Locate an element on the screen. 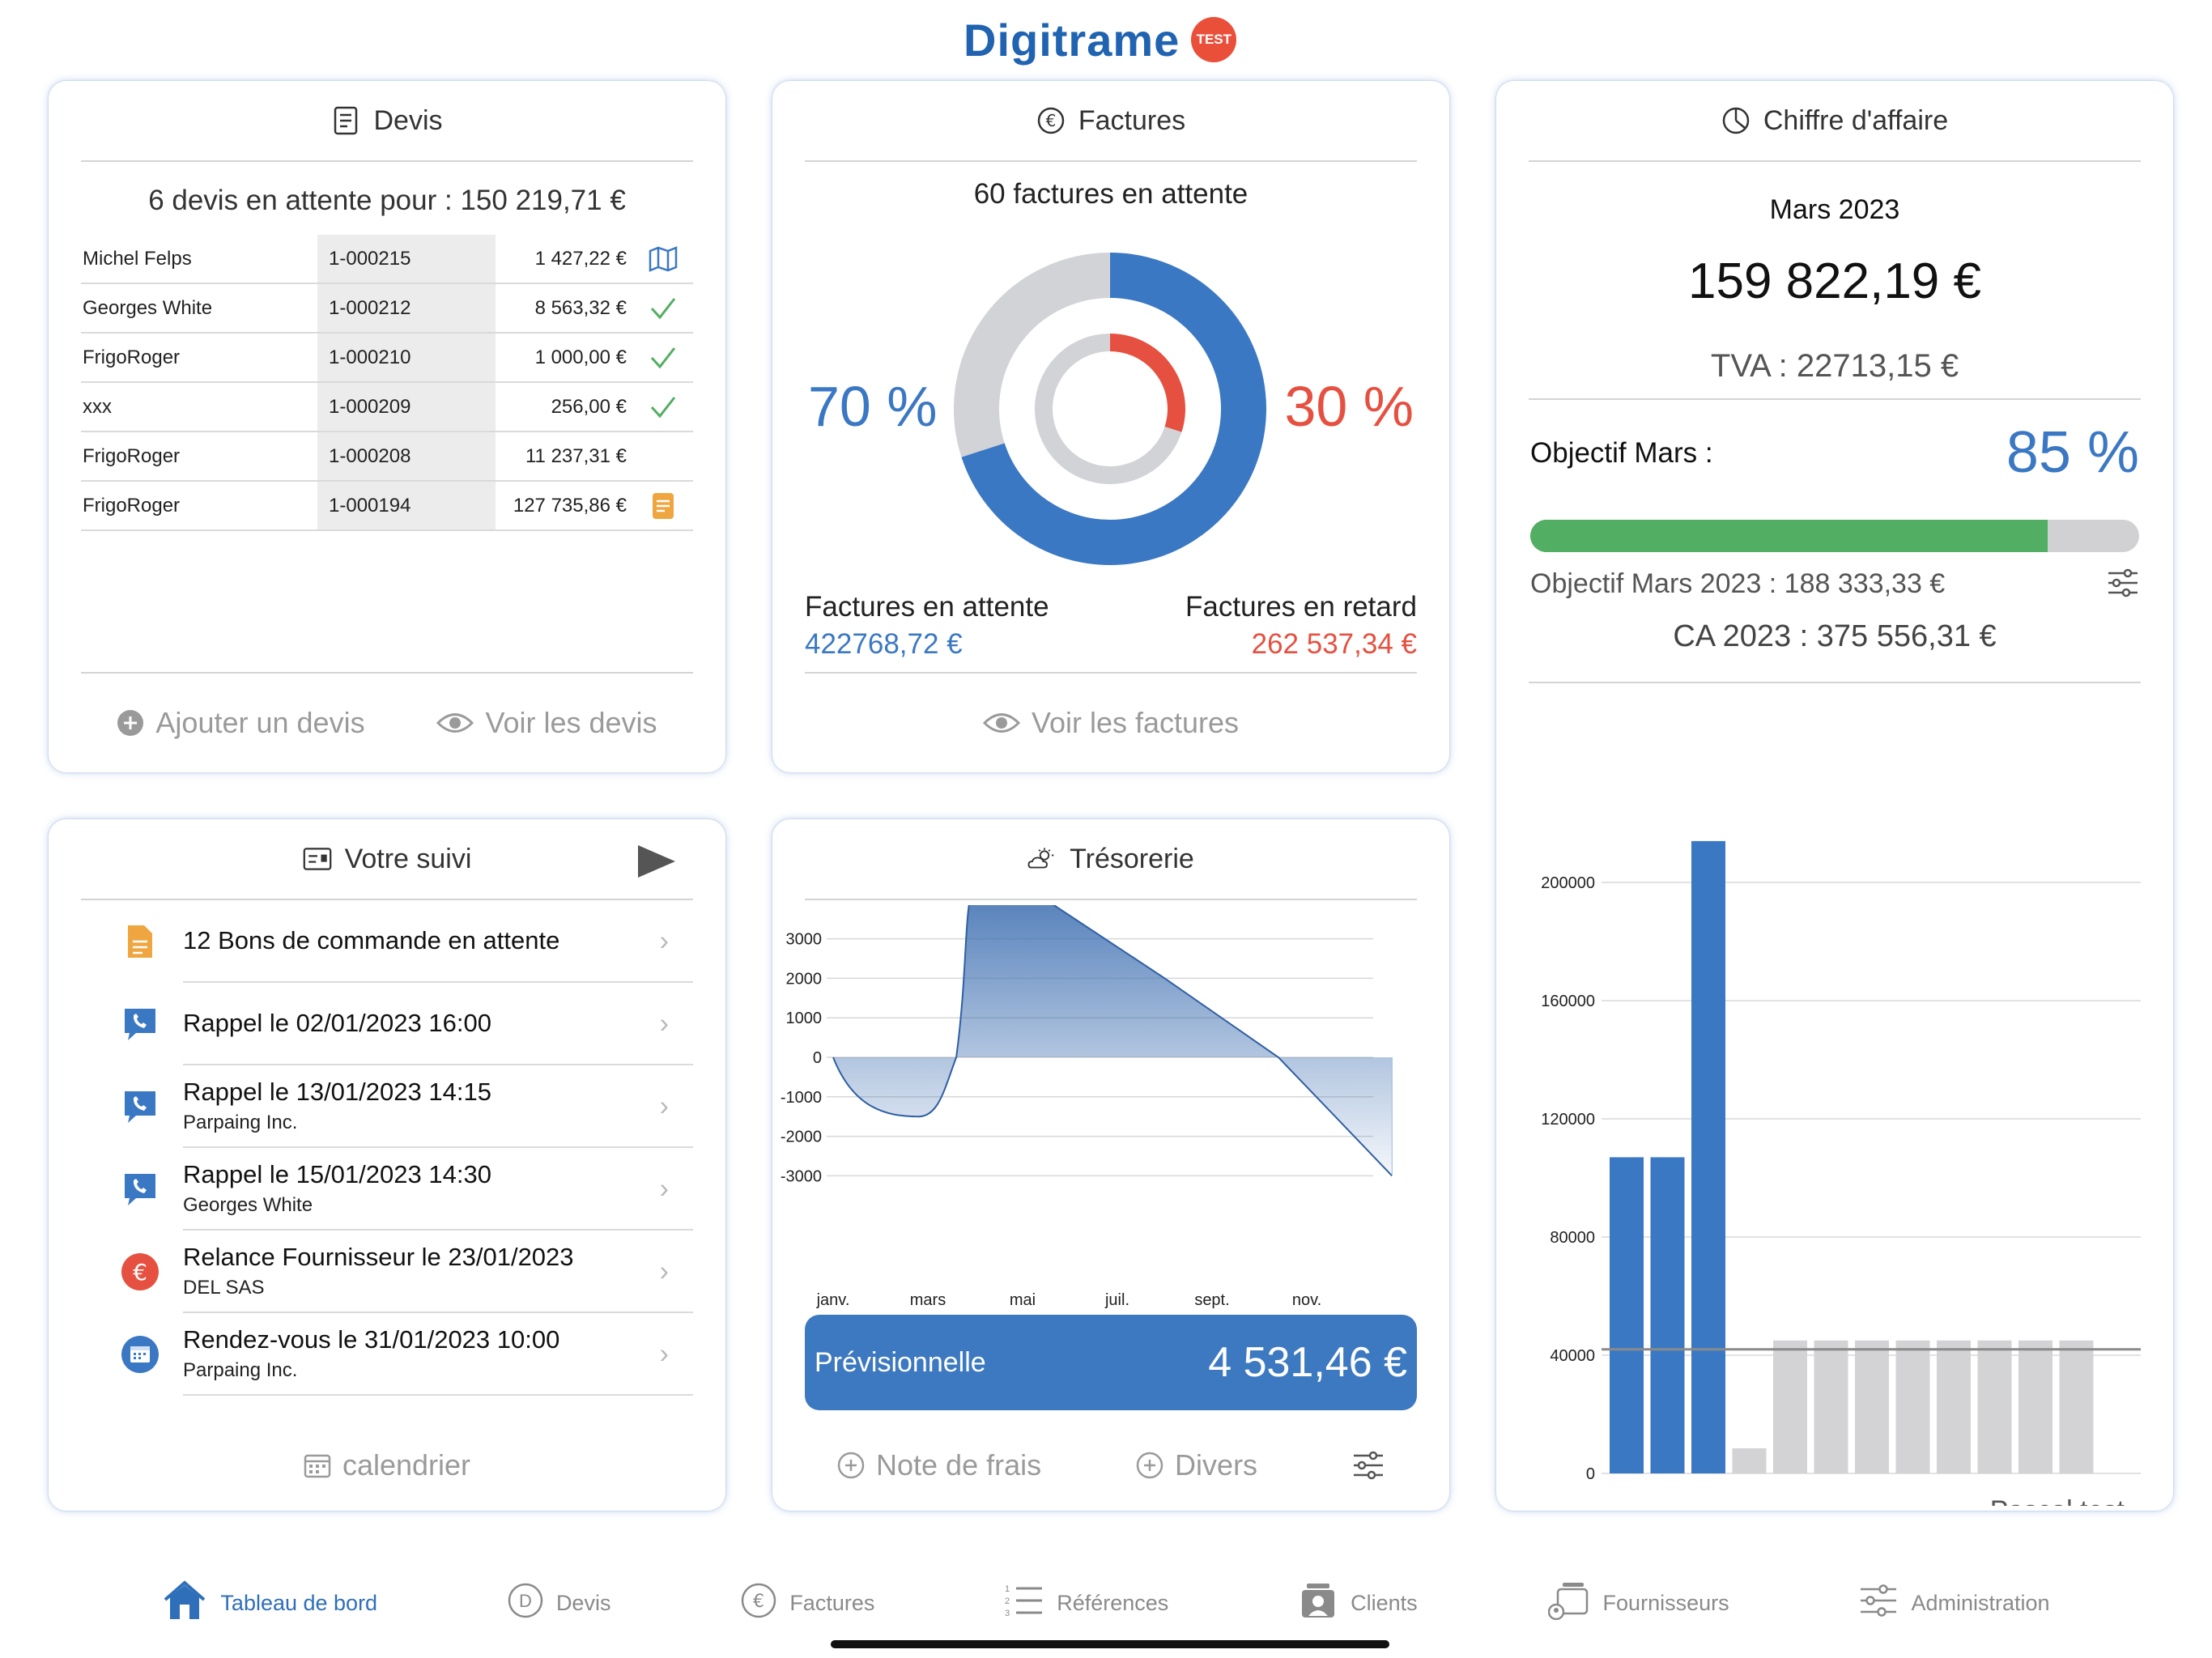  forecast-bar: Prévisionnelle 4 531,46 € is located at coordinates (1111, 1362).